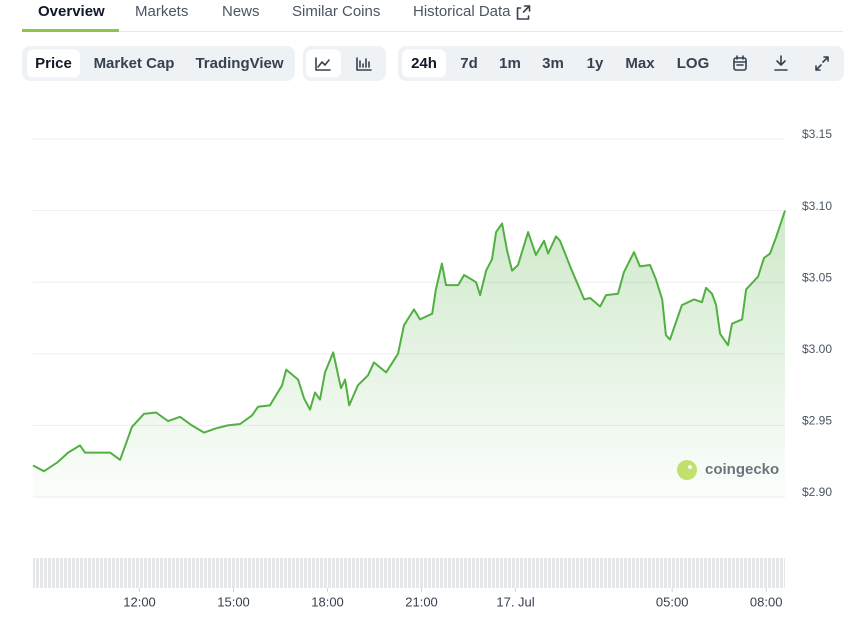  Describe the element at coordinates (233, 601) in the screenshot. I see `x-tick-label: 15:00` at that location.